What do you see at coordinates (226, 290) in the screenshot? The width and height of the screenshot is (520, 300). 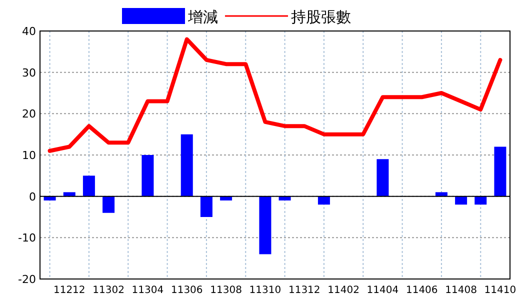 I see `x-tick-label: 11308` at bounding box center [226, 290].